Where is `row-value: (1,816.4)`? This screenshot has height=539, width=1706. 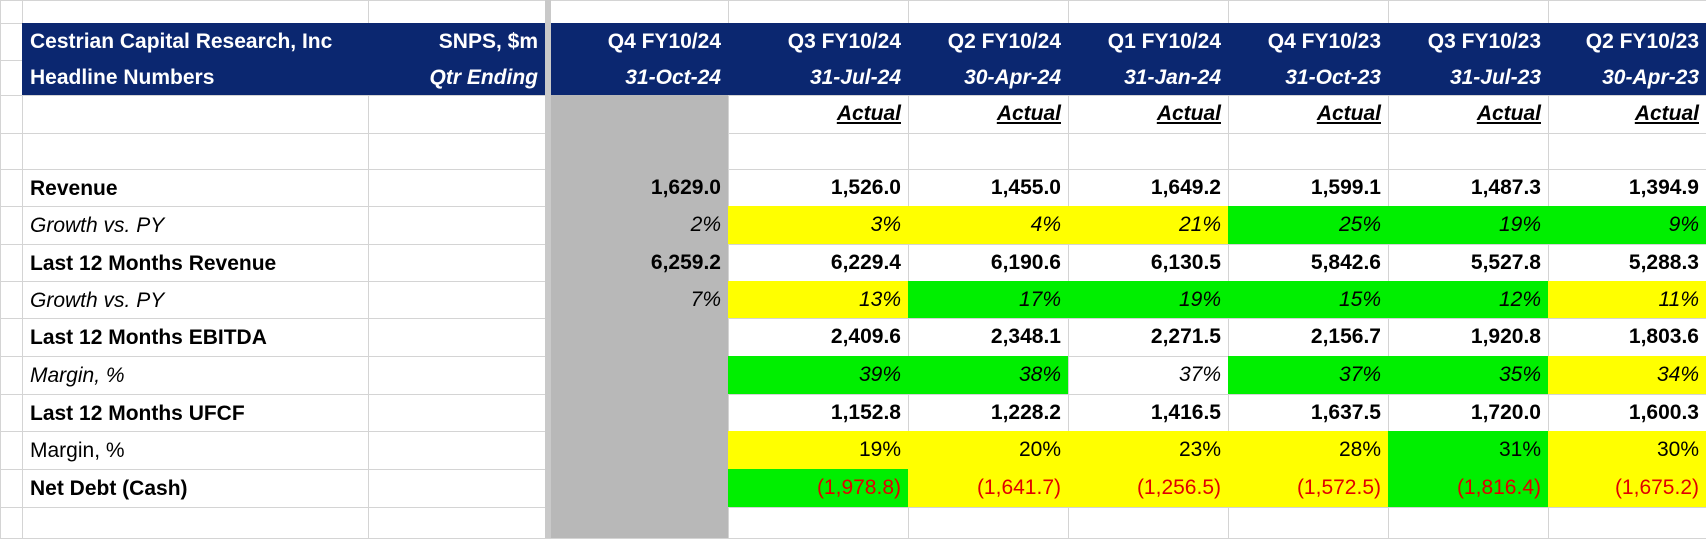
row-value: (1,816.4) is located at coordinates (1468, 488).